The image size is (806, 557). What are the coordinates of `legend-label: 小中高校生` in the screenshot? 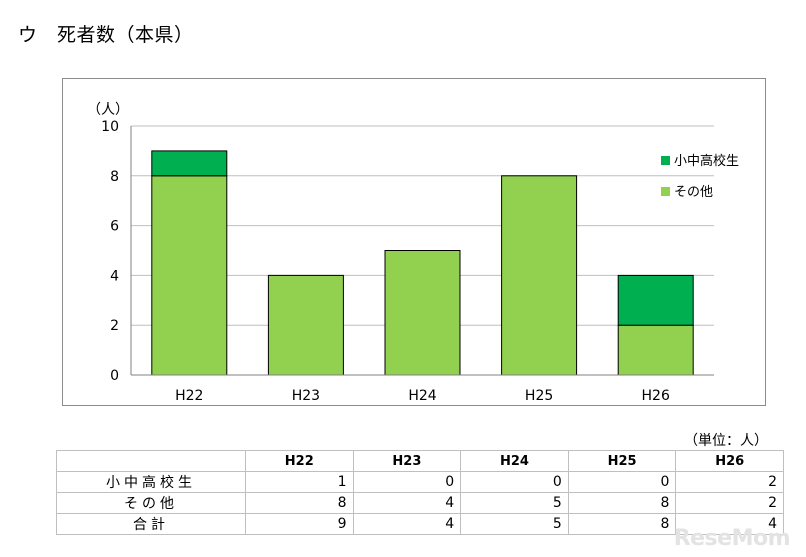 It's located at (706, 161).